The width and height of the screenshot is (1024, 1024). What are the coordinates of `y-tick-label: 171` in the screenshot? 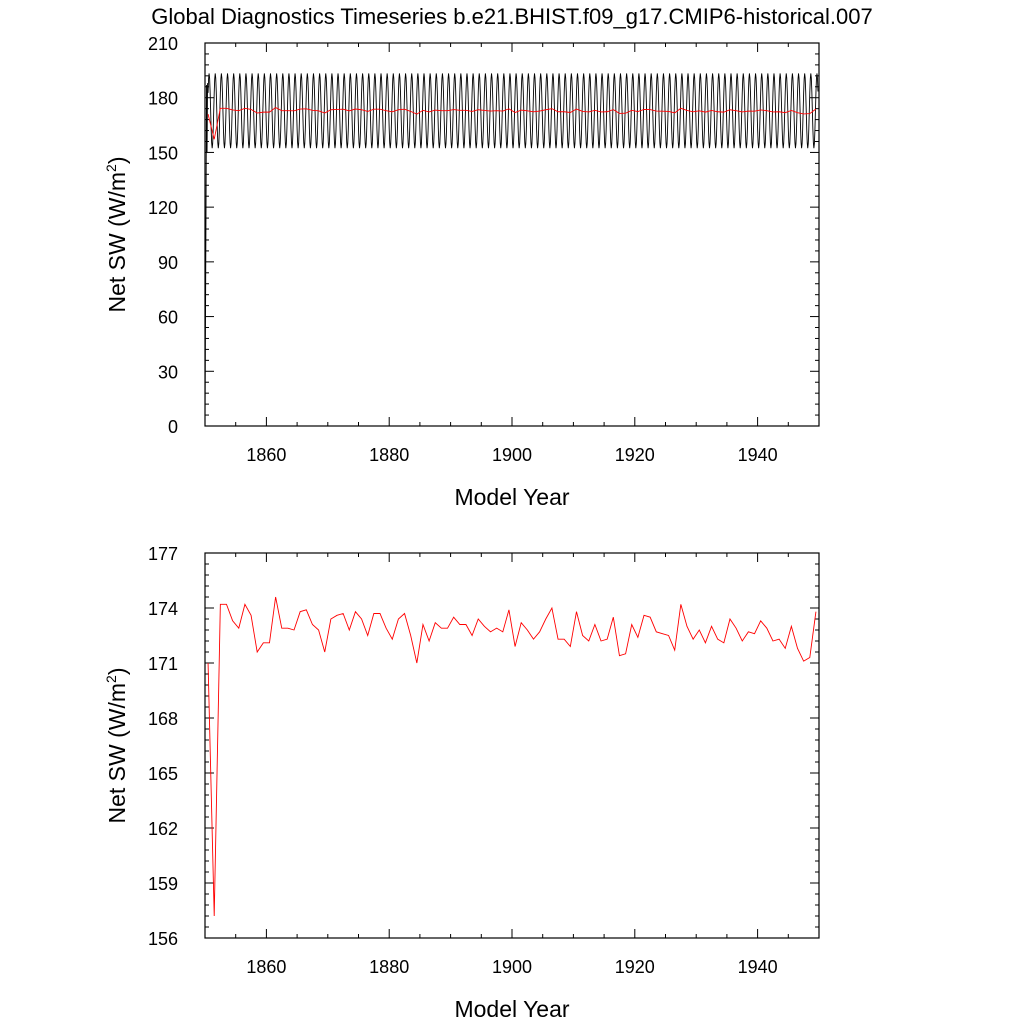 It's located at (163, 664).